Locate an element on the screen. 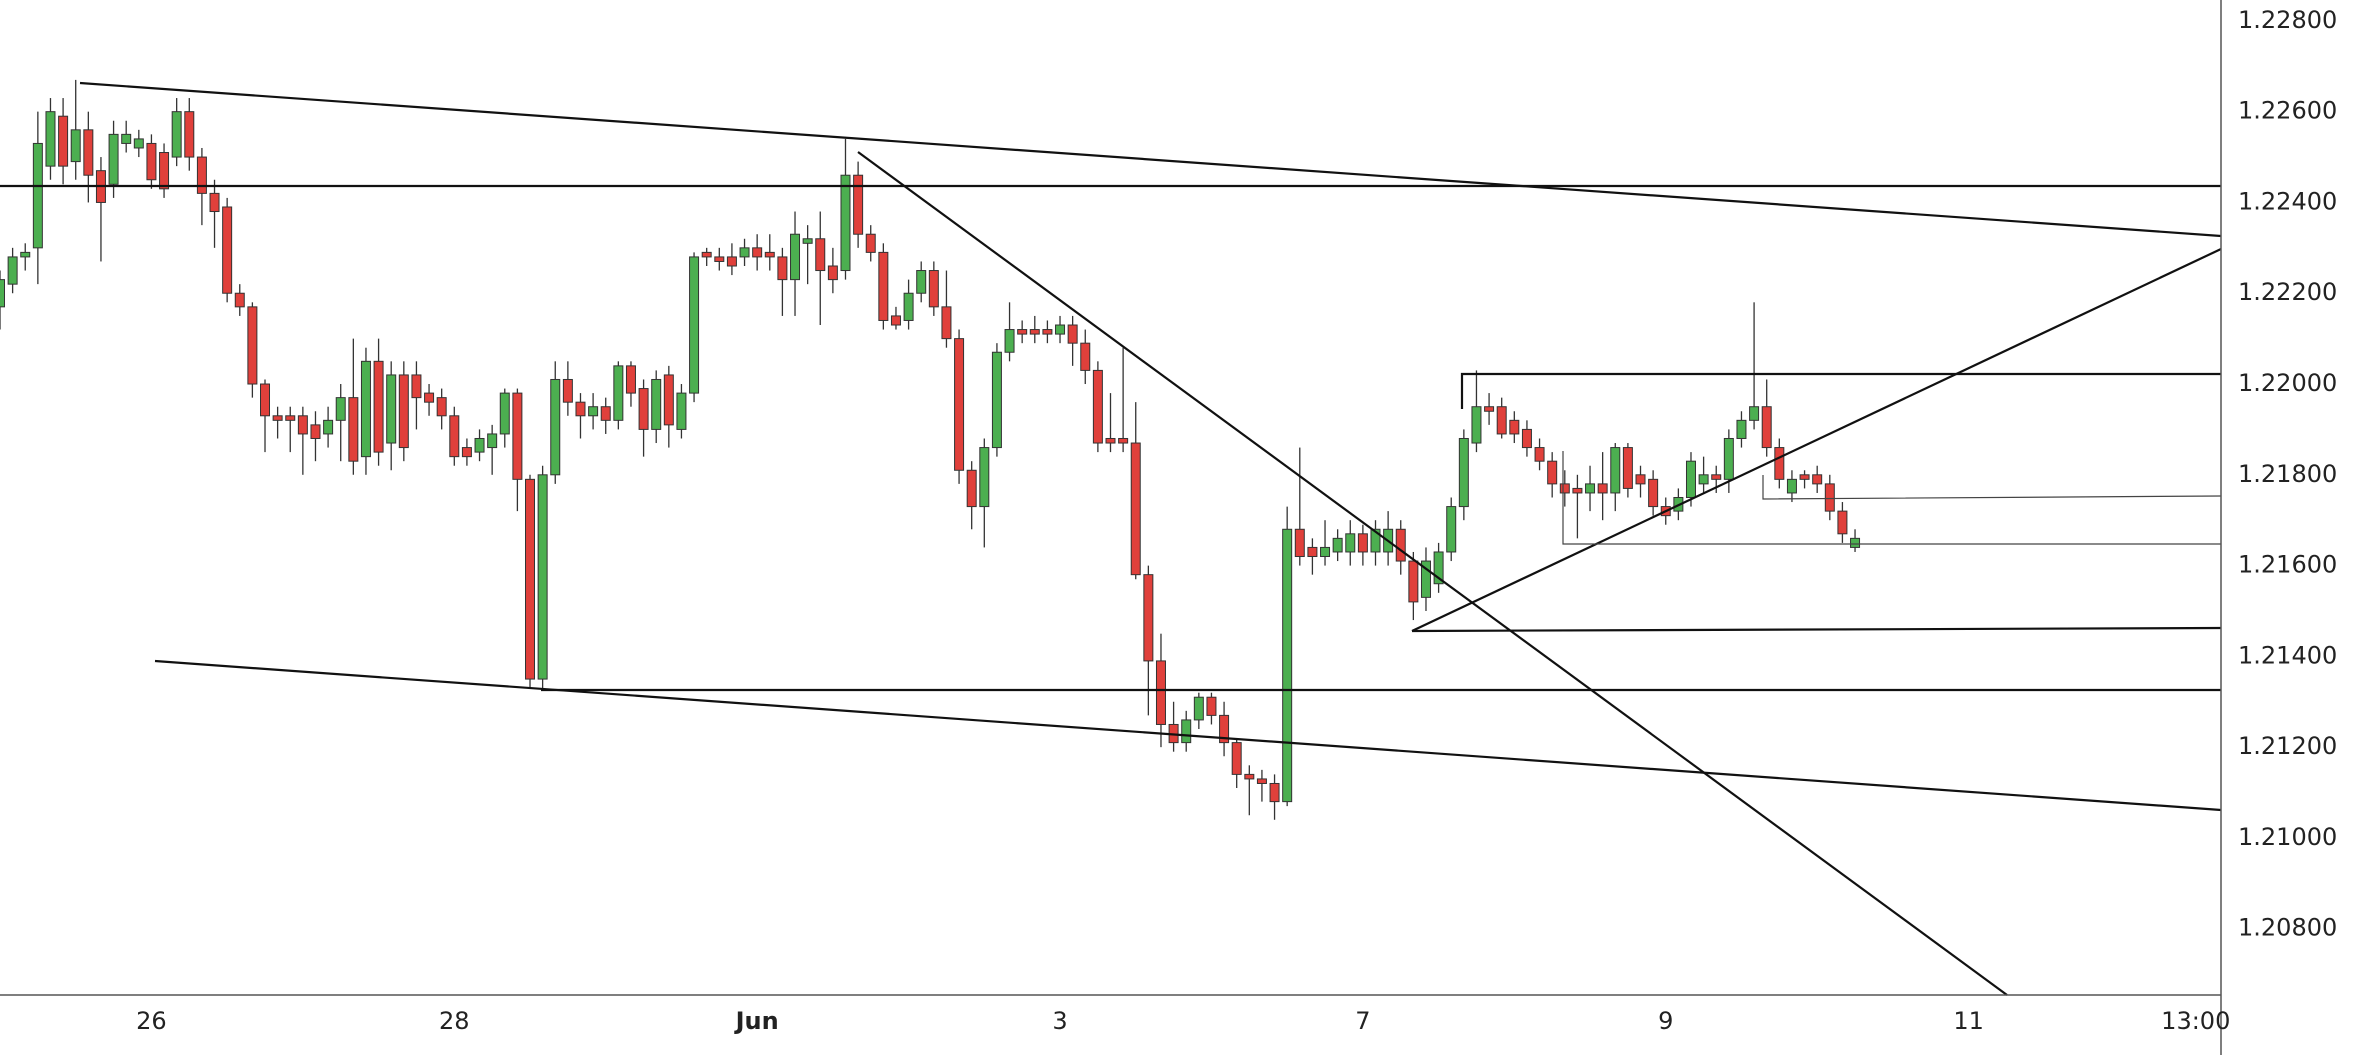 The width and height of the screenshot is (2356, 1059). y-tick-label: 1.22400 is located at coordinates (2287, 201).